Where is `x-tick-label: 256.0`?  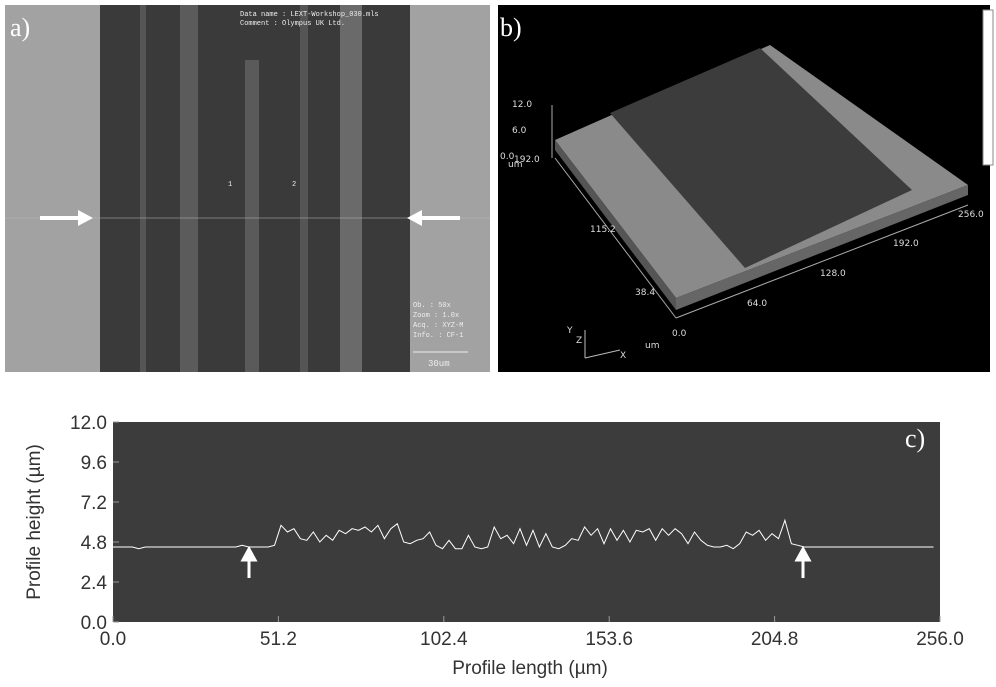 x-tick-label: 256.0 is located at coordinates (940, 639).